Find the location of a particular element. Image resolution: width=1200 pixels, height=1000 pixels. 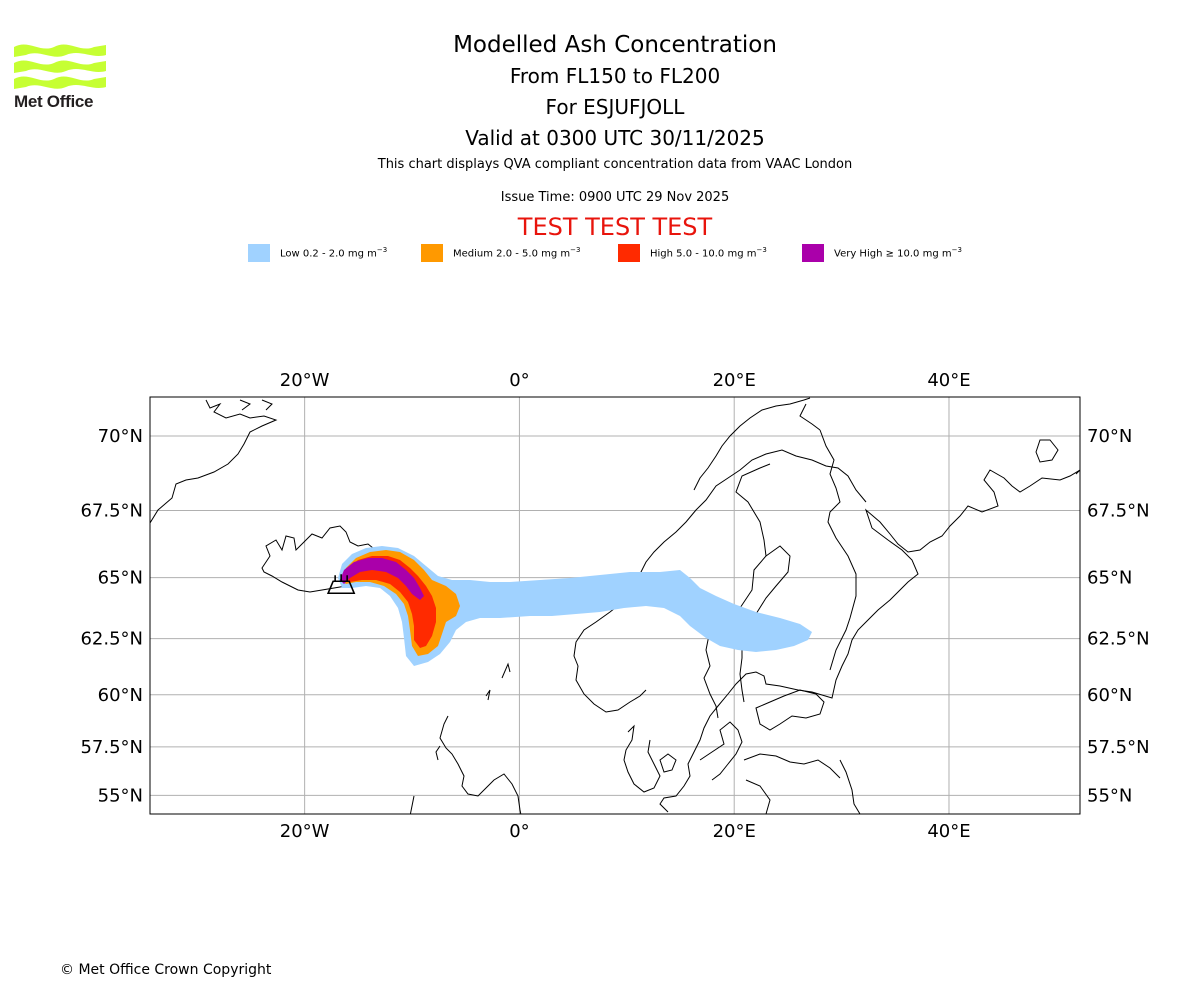

lat-label-left: 70°N is located at coordinates (120, 436).